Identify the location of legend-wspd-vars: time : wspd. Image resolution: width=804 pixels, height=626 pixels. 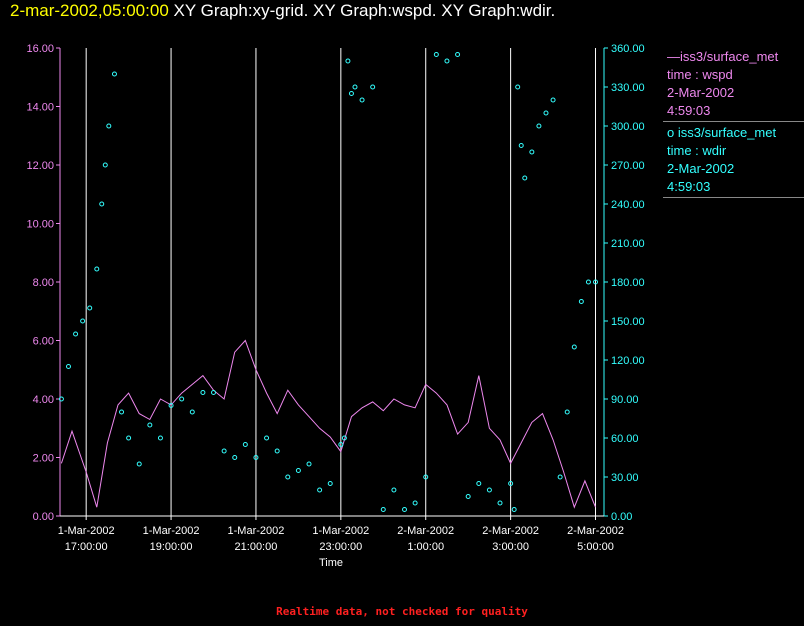
(700, 74).